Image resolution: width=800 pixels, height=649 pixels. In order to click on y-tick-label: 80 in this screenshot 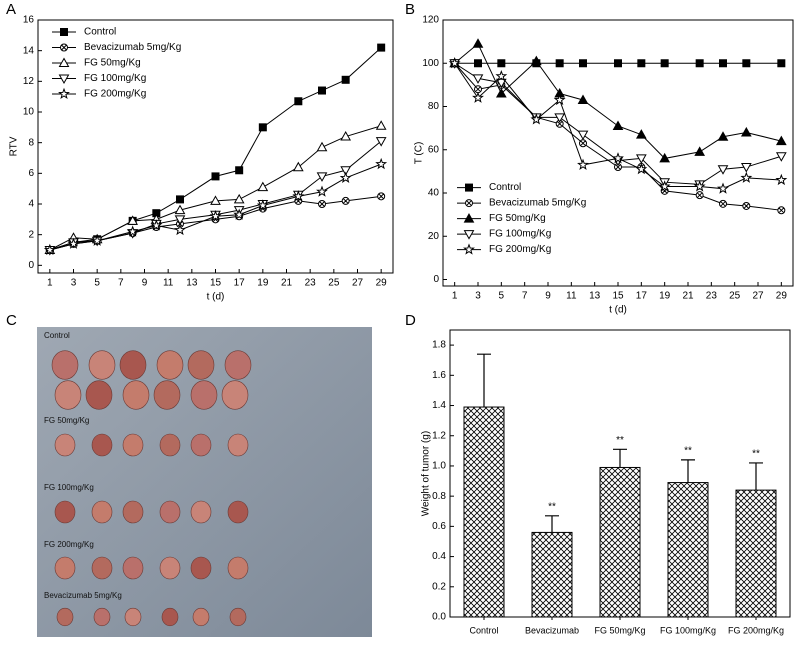, I will do `click(434, 106)`.